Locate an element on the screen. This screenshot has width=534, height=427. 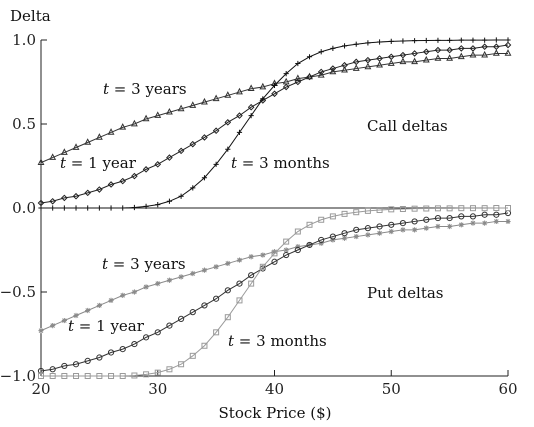
annotation-call-deltas: Call deltas is located at coordinates (407, 126).